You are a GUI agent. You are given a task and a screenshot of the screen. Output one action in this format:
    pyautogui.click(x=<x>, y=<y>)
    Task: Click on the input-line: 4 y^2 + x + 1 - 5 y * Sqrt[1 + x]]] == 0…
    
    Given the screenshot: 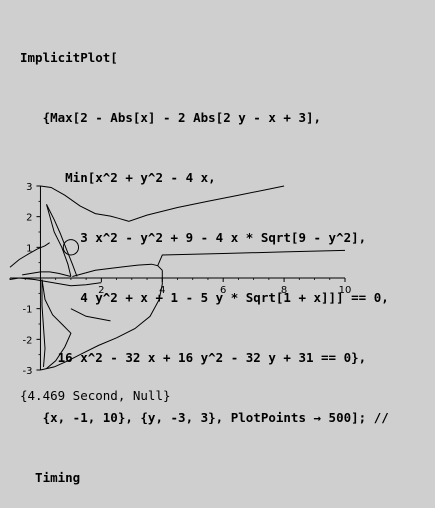 What is the action you would take?
    pyautogui.click(x=204, y=297)
    